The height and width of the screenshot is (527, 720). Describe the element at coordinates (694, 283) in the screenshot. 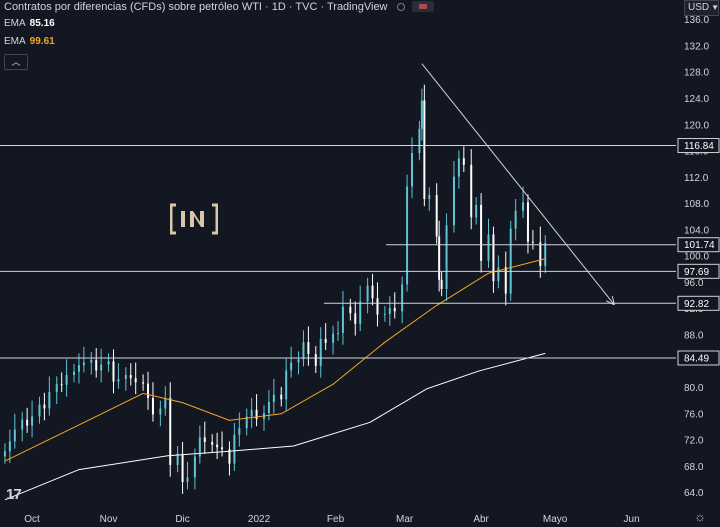

I see `price-axis-label: 96.0` at that location.